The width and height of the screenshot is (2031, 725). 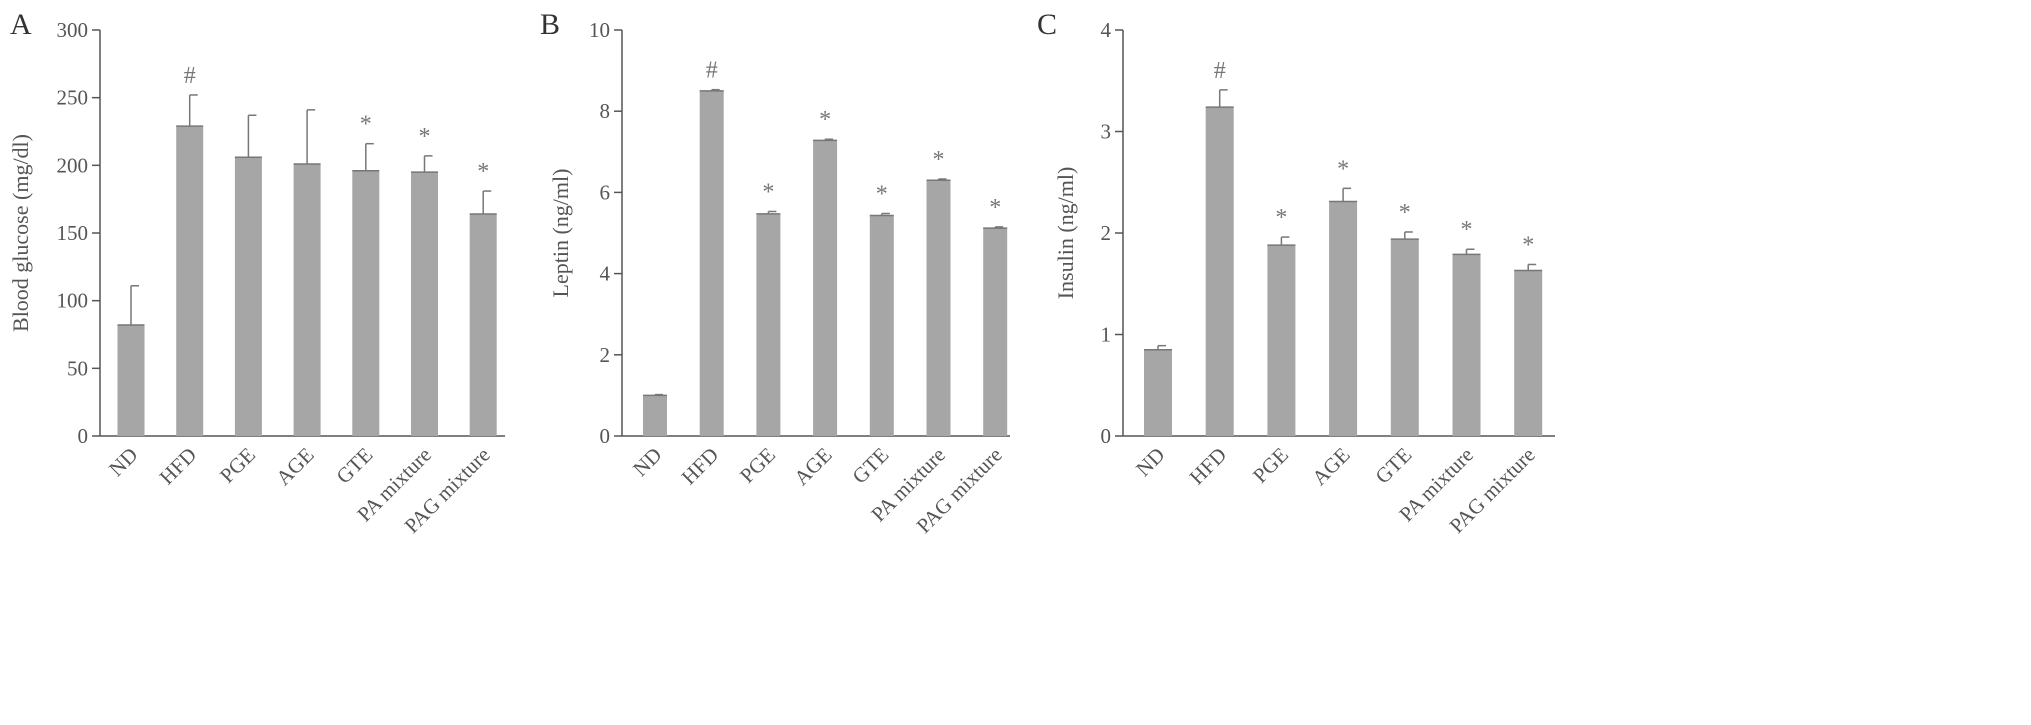 What do you see at coordinates (560, 233) in the screenshot?
I see `y-axis-label: Leptin (ng/ml)` at bounding box center [560, 233].